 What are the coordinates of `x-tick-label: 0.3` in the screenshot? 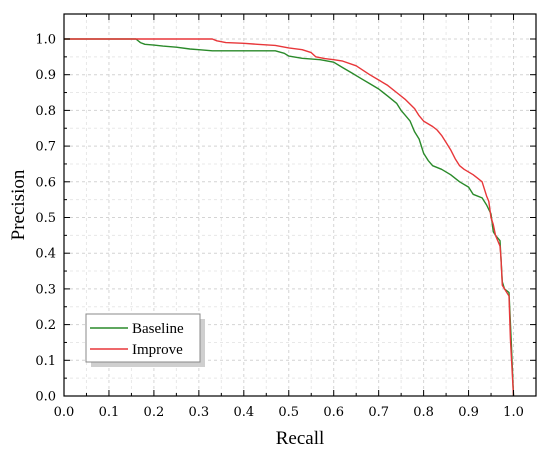 It's located at (199, 412).